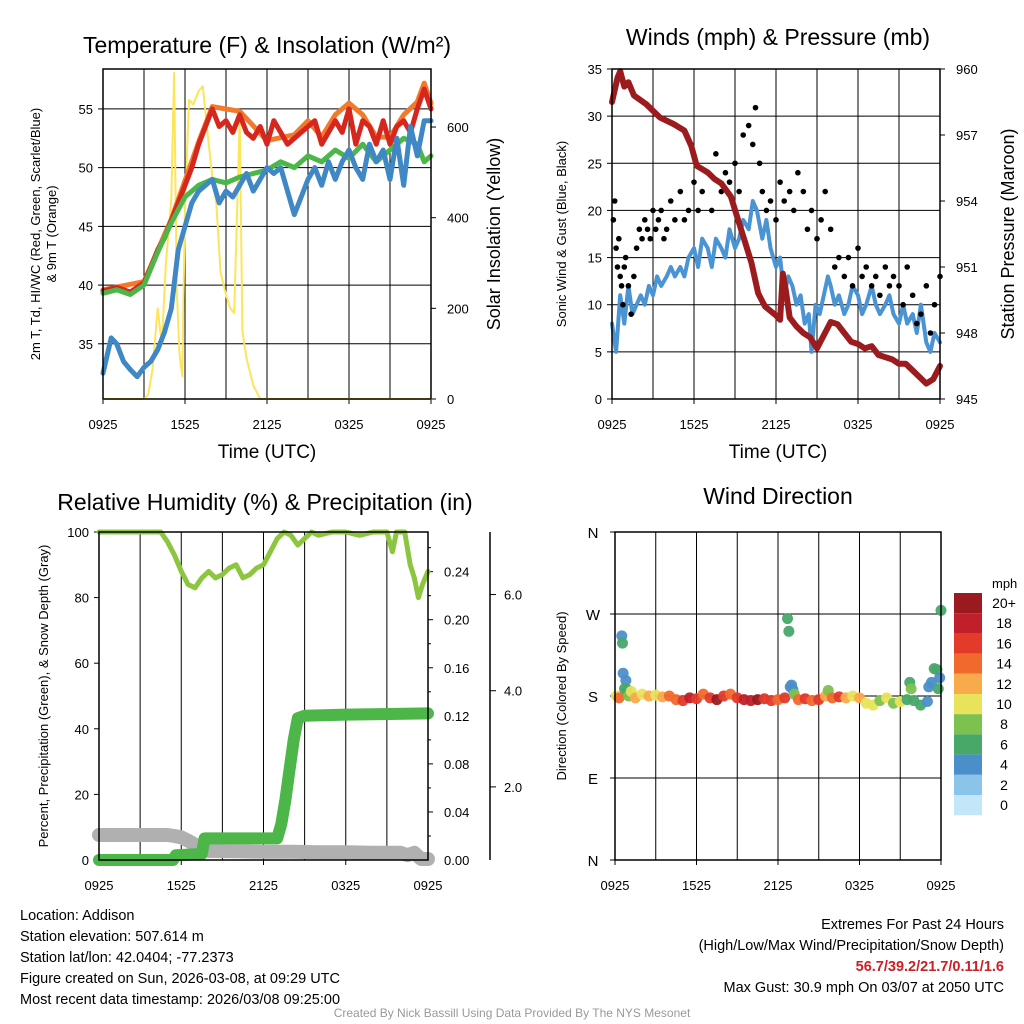 The height and width of the screenshot is (1024, 1024). I want to click on dir-y-tick-label: W, so click(593, 615).